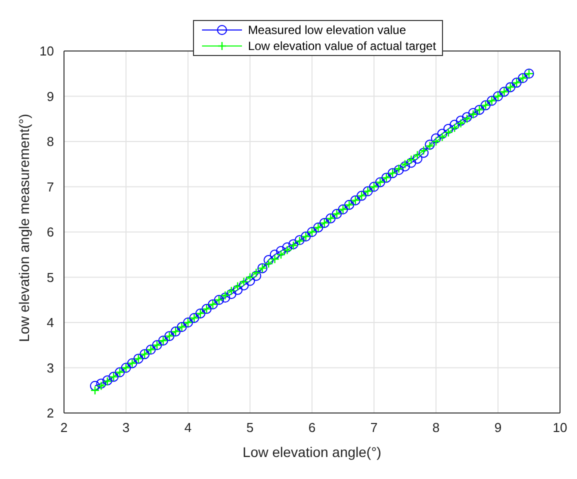  I want to click on y-tick-label: 4, so click(50, 322).